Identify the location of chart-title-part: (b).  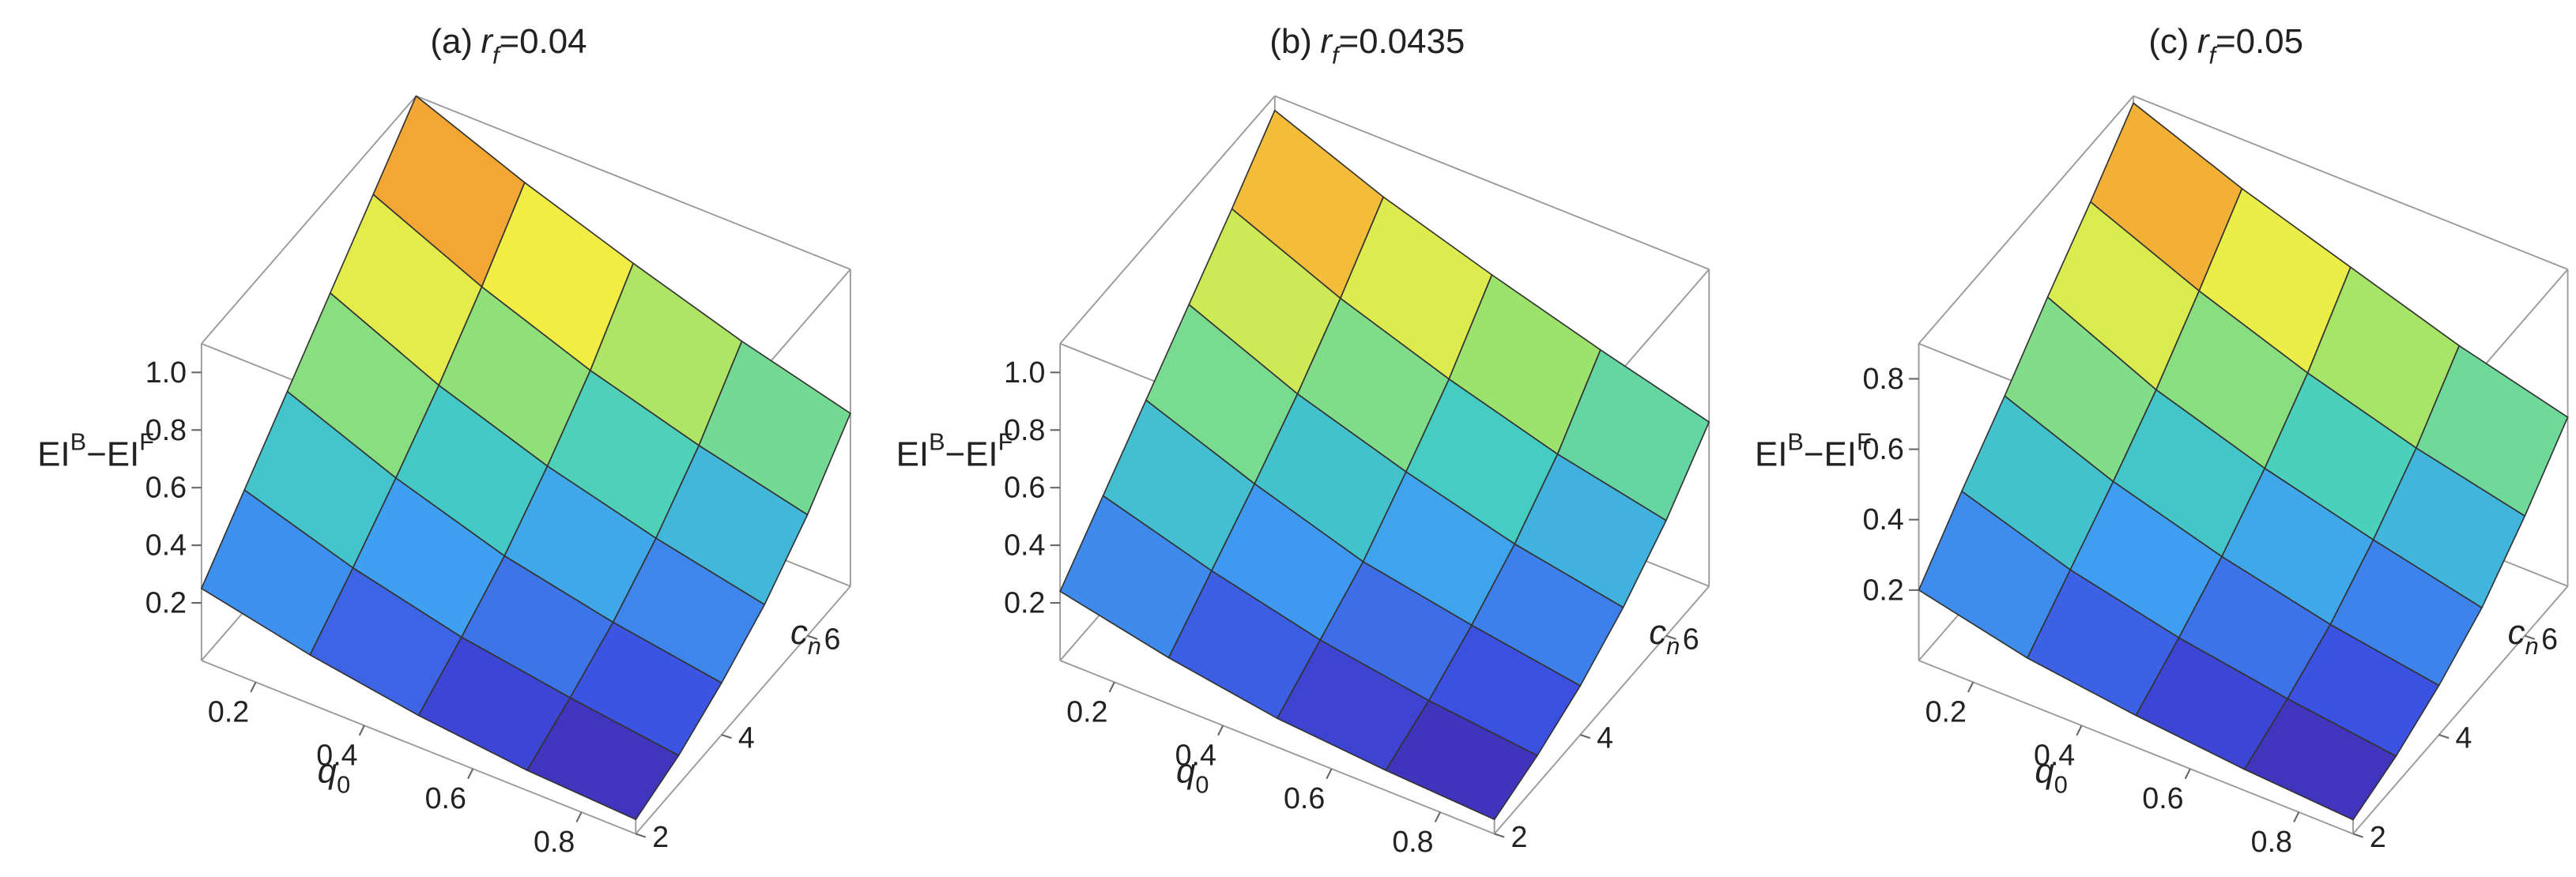
(1290, 41).